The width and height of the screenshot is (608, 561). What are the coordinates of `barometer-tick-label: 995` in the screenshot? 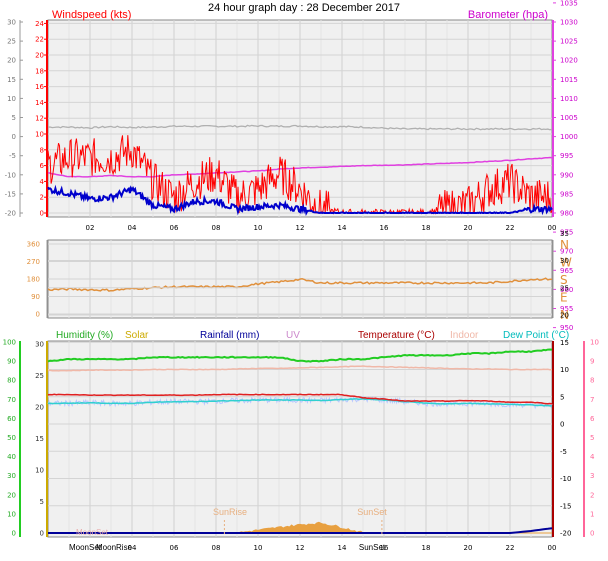 It's located at (566, 156).